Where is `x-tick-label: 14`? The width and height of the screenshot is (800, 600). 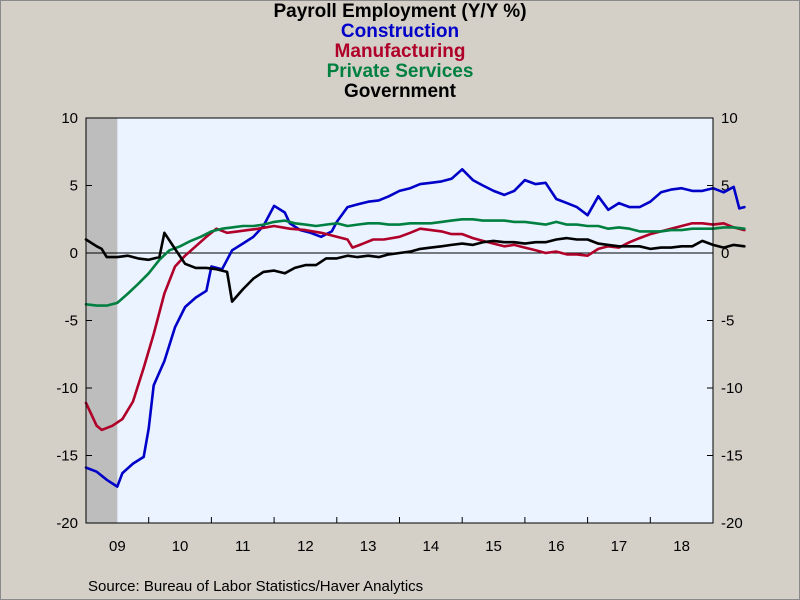
x-tick-label: 14 is located at coordinates (431, 546).